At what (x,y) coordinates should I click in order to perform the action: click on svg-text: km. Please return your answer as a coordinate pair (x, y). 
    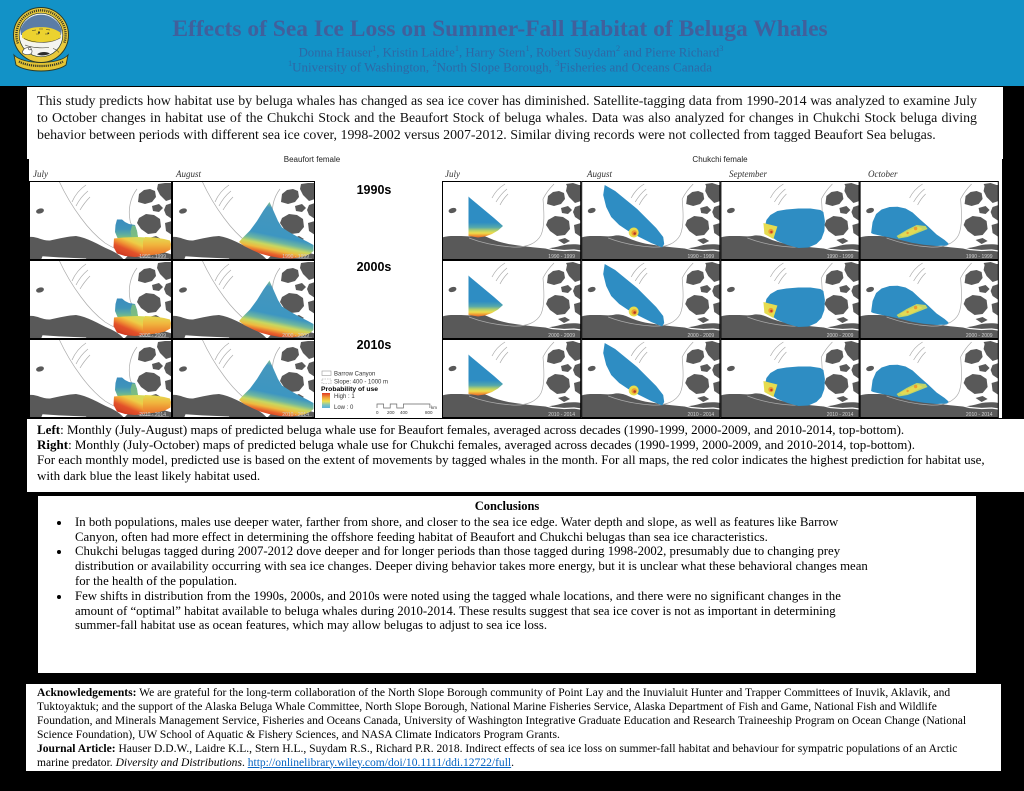
    Looking at the image, I should click on (434, 407).